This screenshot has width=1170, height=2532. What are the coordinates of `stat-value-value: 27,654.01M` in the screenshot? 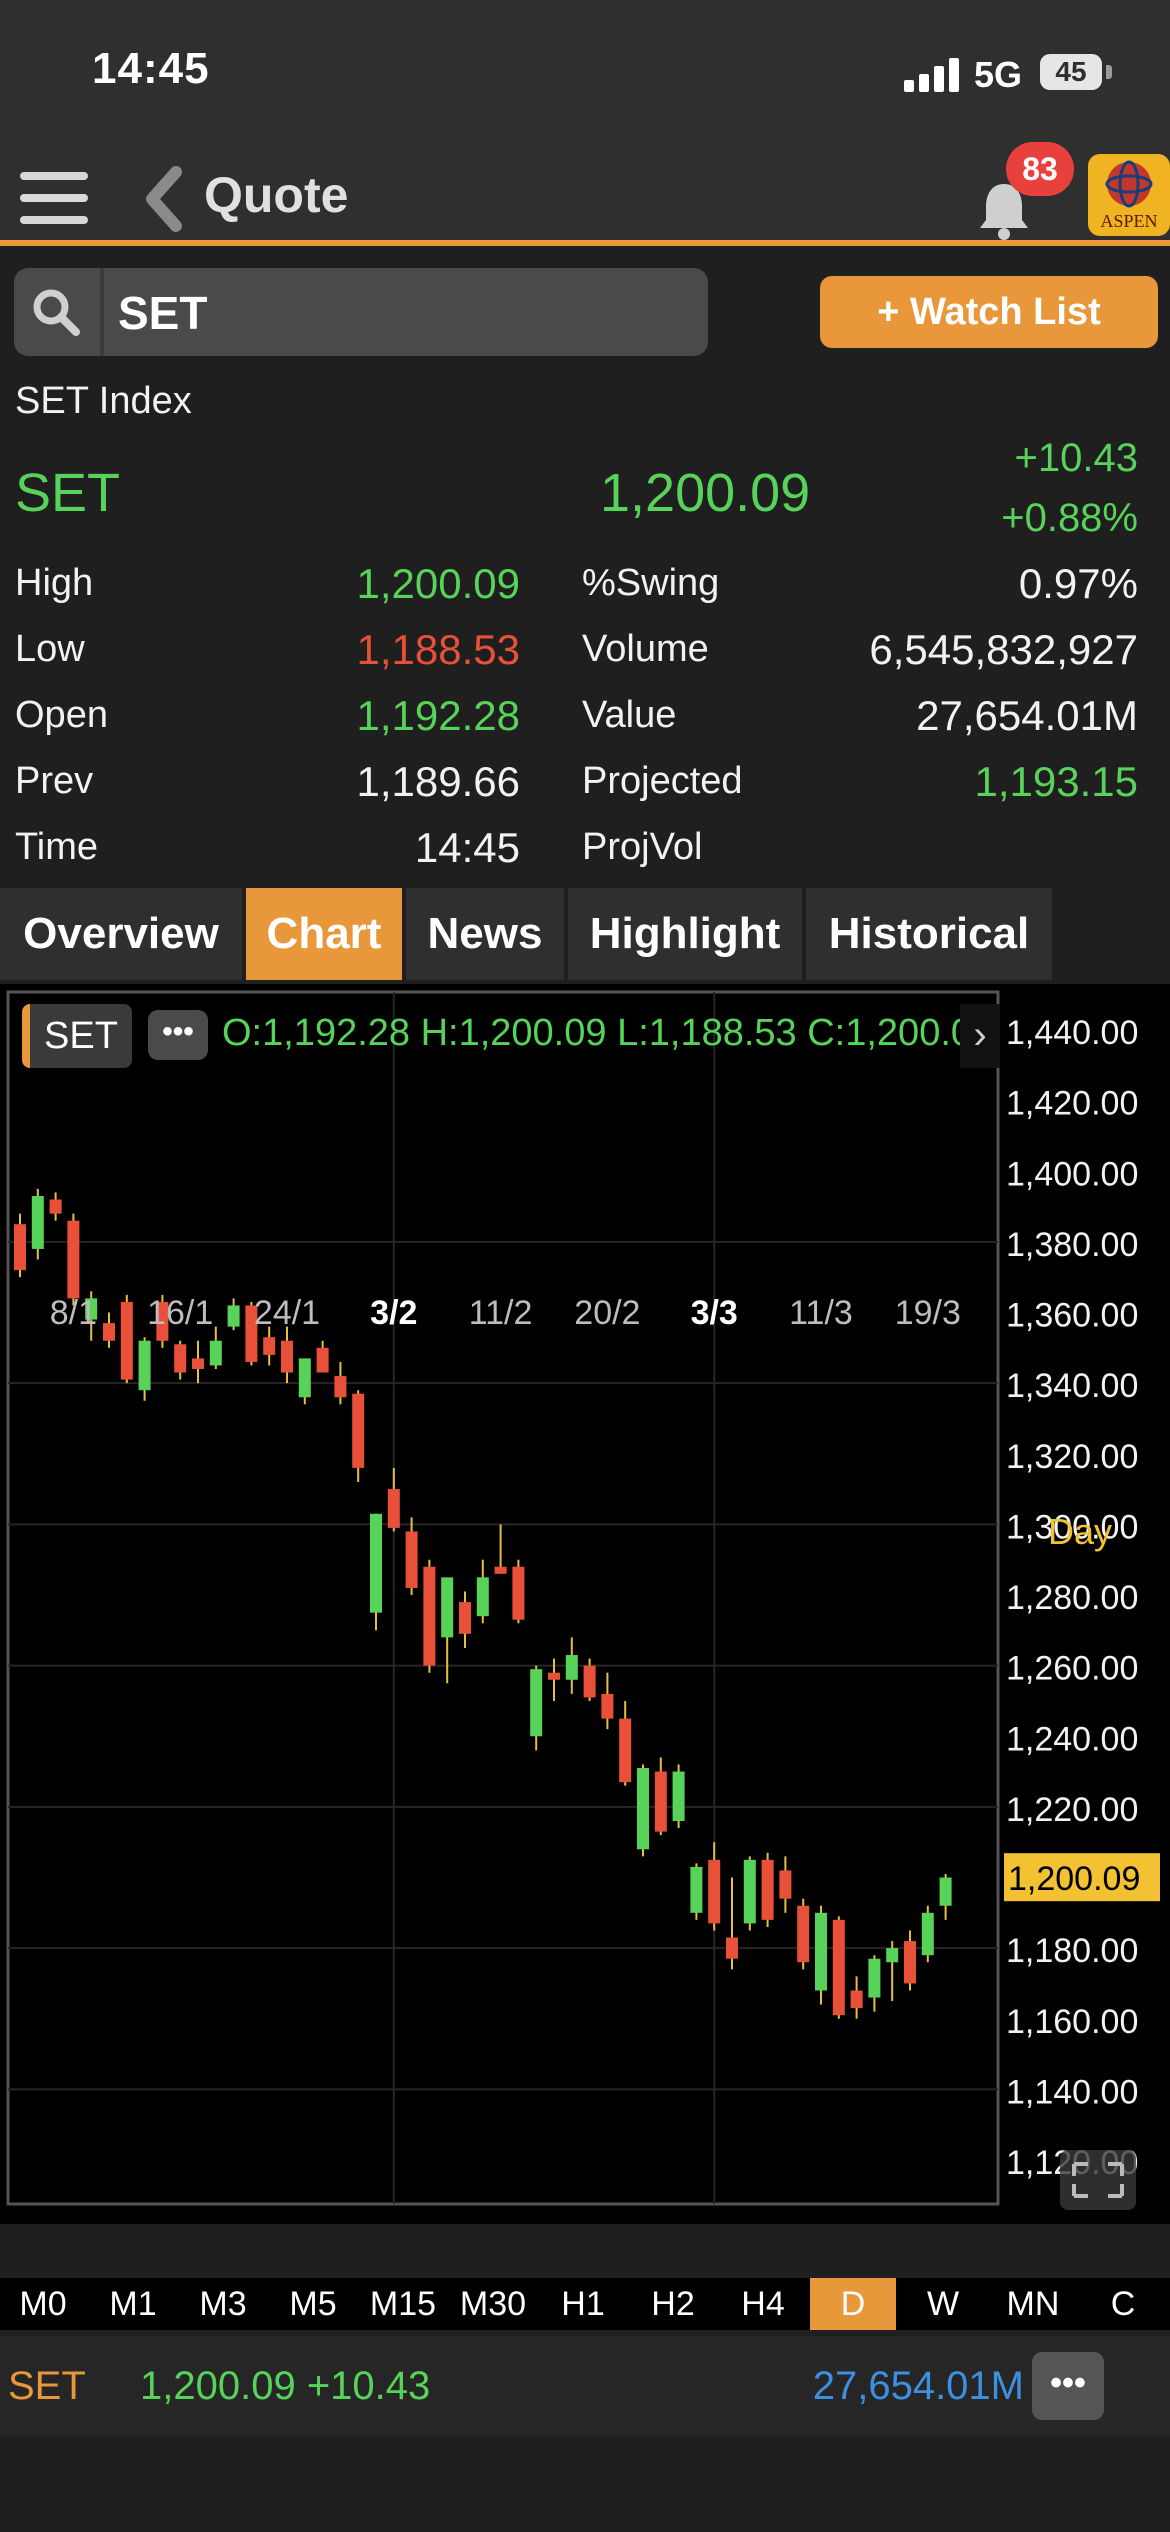 It's located at (1027, 715).